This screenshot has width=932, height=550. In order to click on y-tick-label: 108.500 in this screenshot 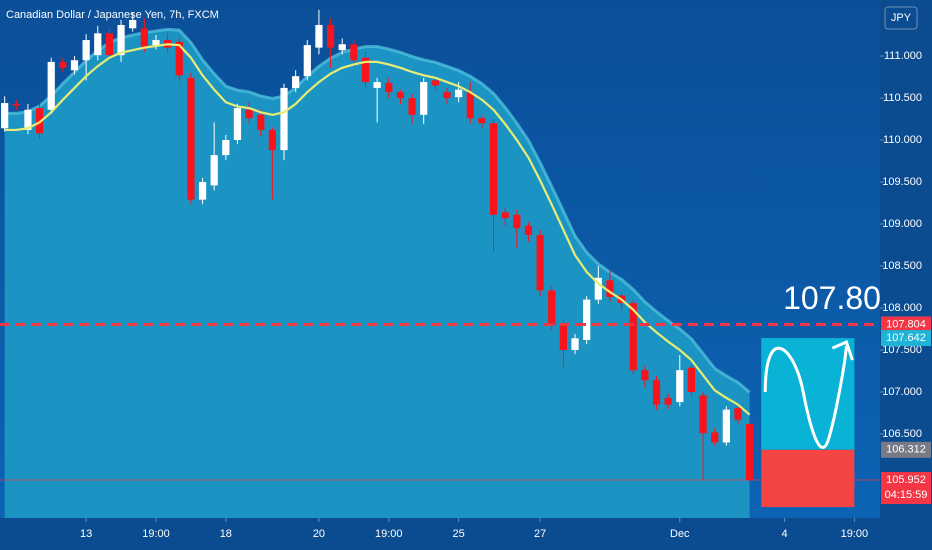, I will do `click(902, 266)`.